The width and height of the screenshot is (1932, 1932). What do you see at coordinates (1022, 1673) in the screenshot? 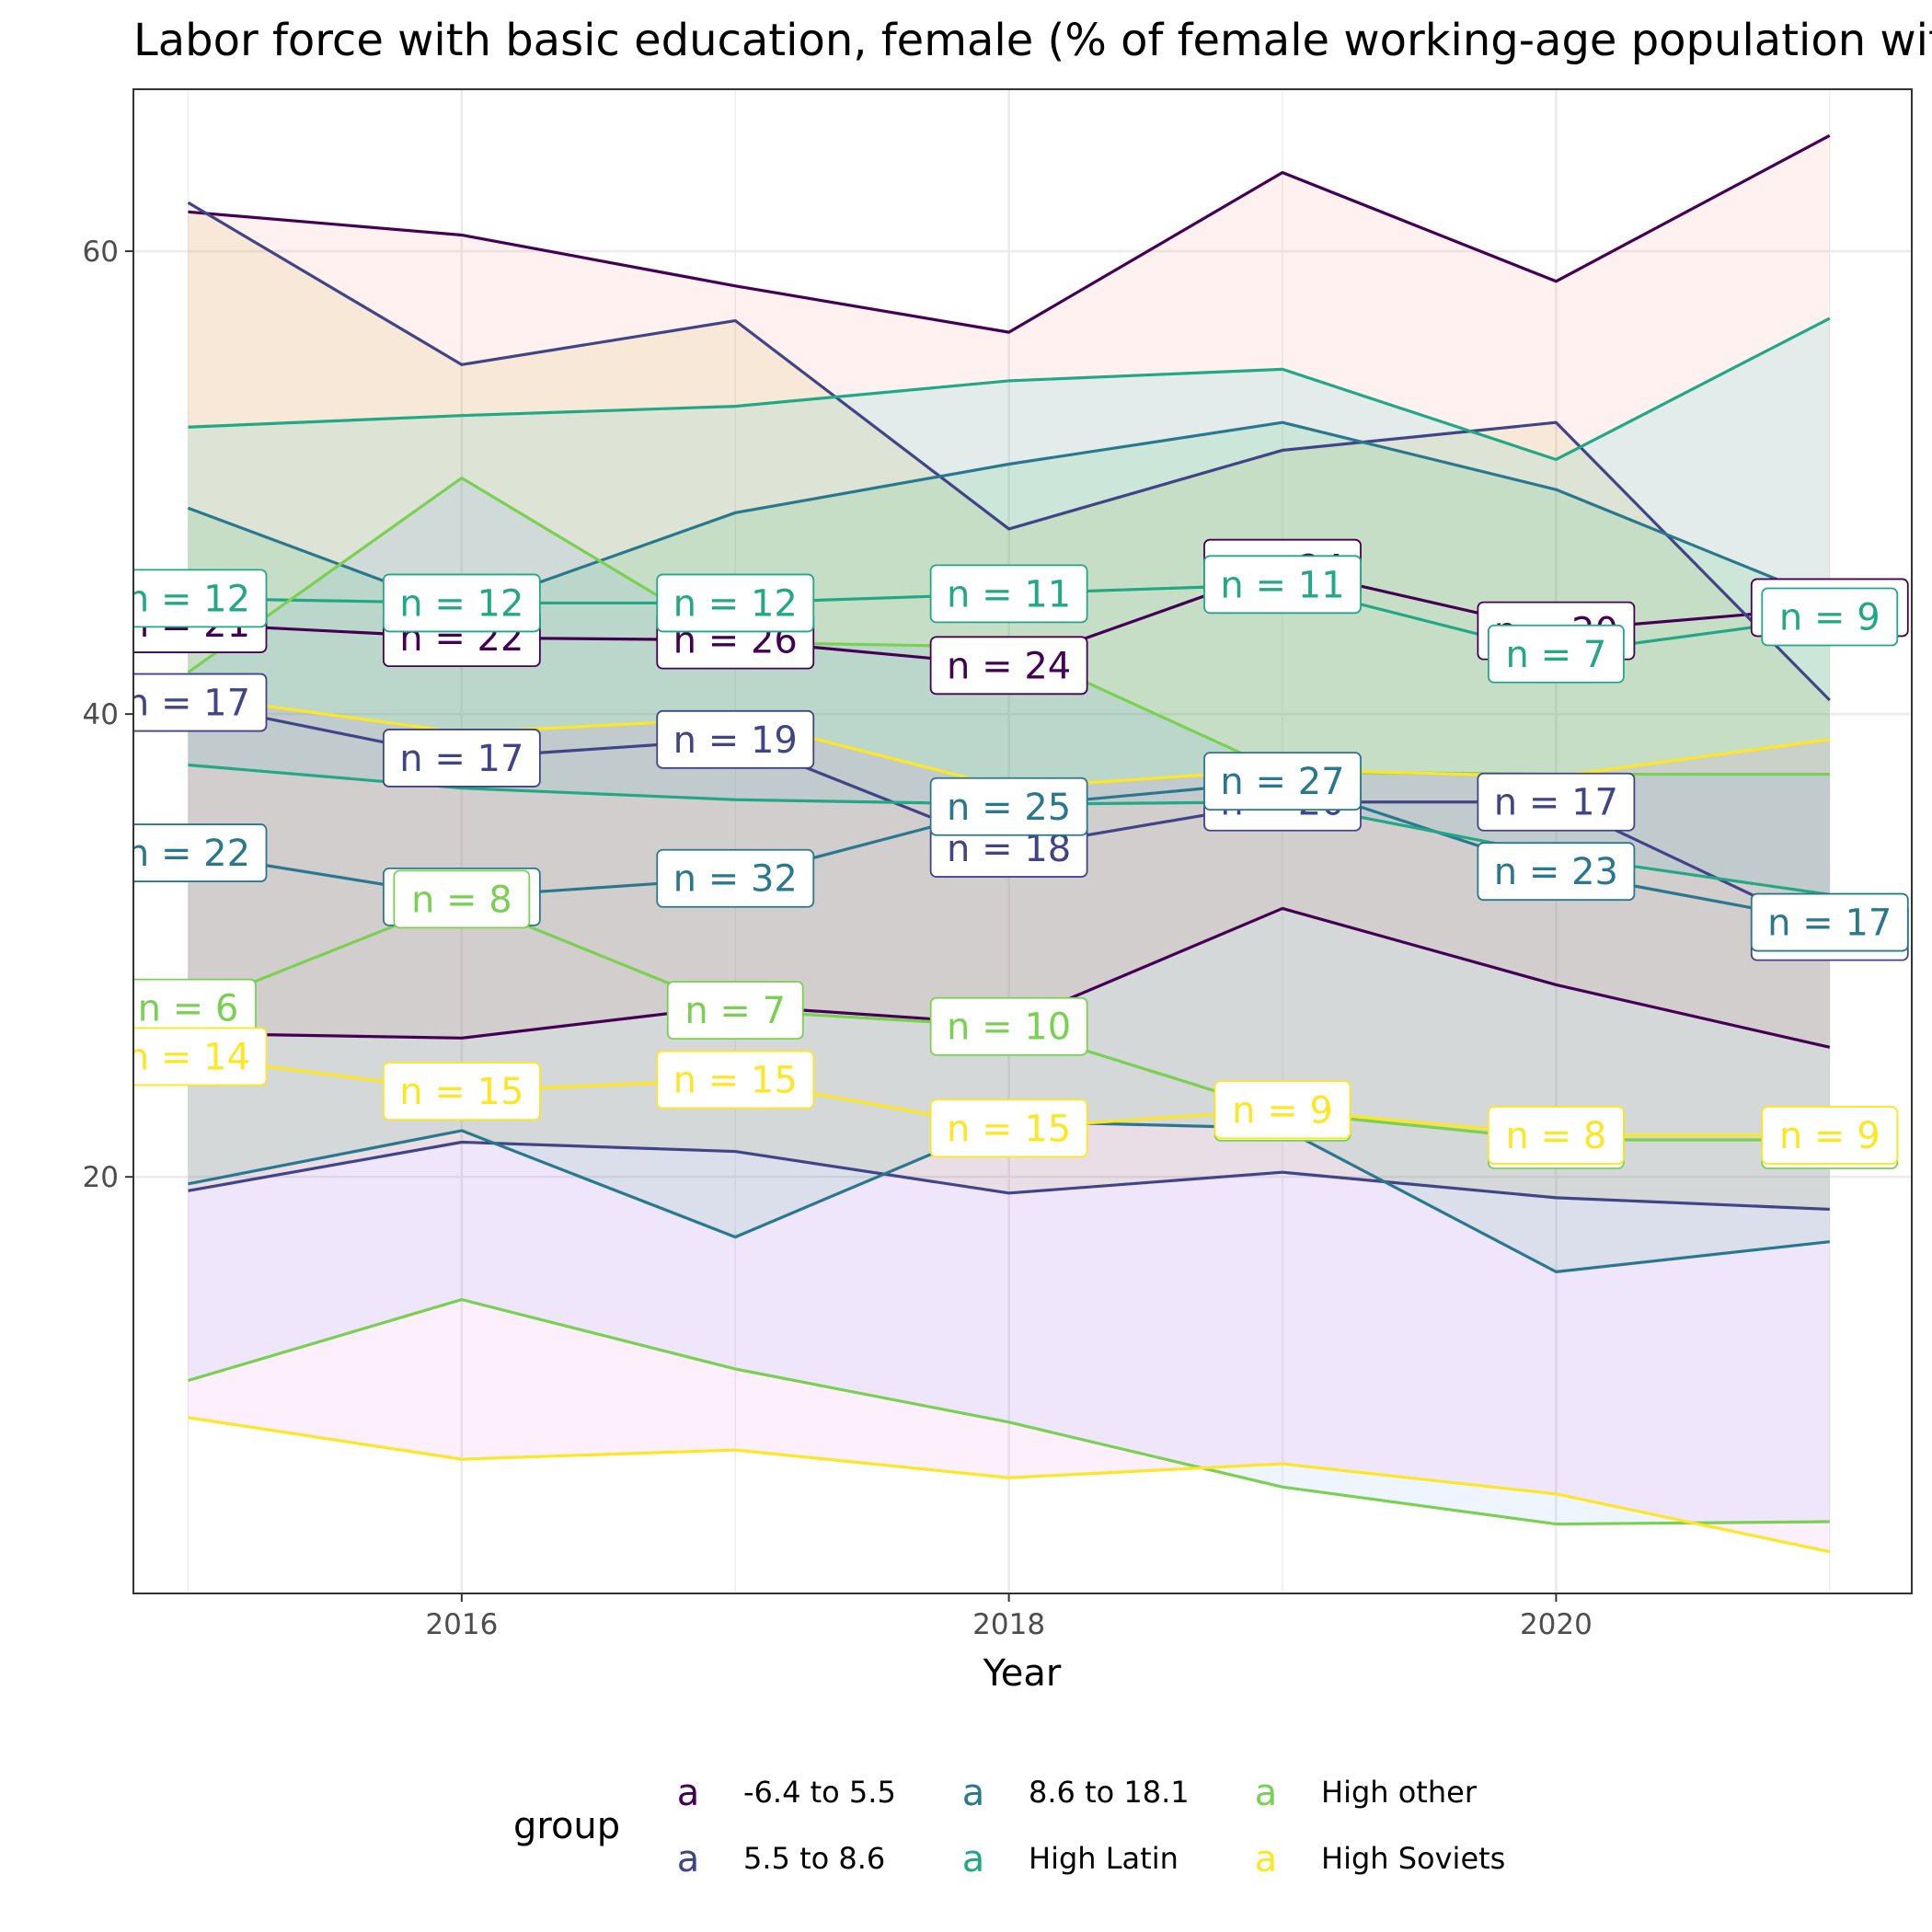
I see `x-axis-title: Year` at bounding box center [1022, 1673].